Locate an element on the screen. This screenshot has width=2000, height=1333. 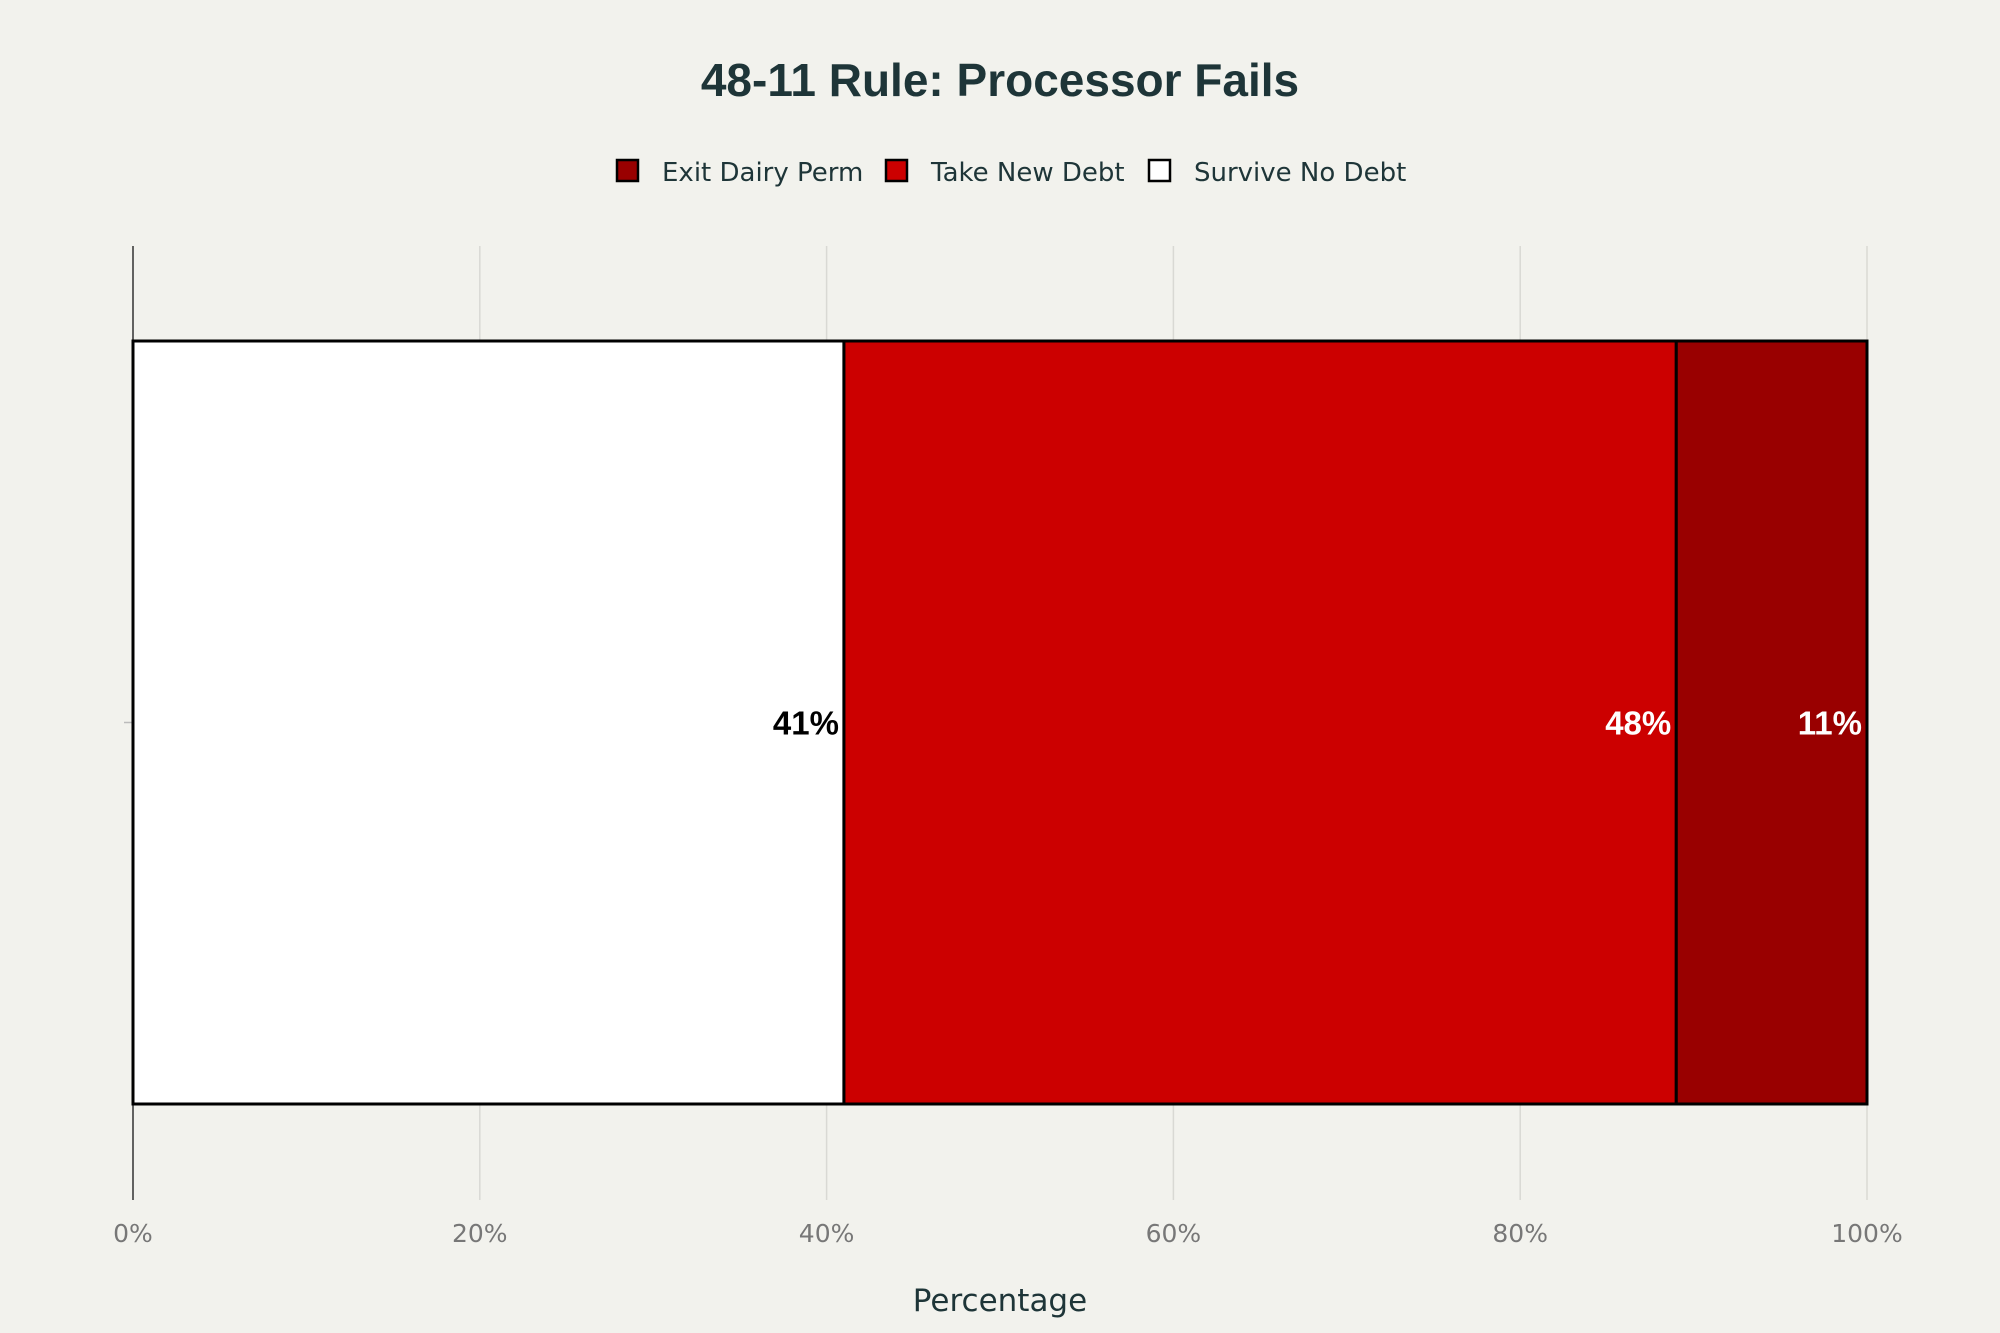
x-tick-label: 40% is located at coordinates (827, 1233).